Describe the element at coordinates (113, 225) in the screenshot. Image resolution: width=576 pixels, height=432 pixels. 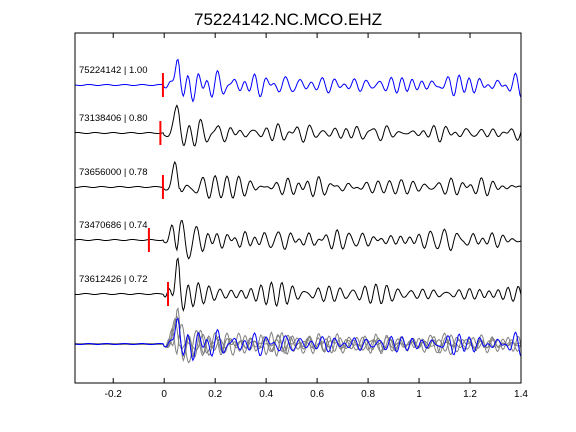
I see `trace-label-3: 73470686 | 0.74` at that location.